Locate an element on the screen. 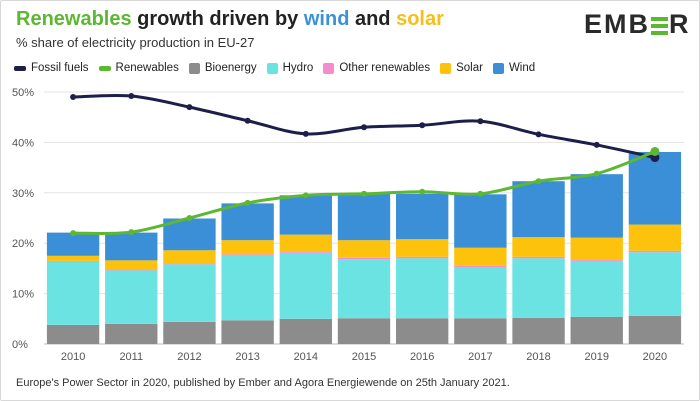  legend-item-fossil-fuels: Fossil fuels is located at coordinates (51, 68).